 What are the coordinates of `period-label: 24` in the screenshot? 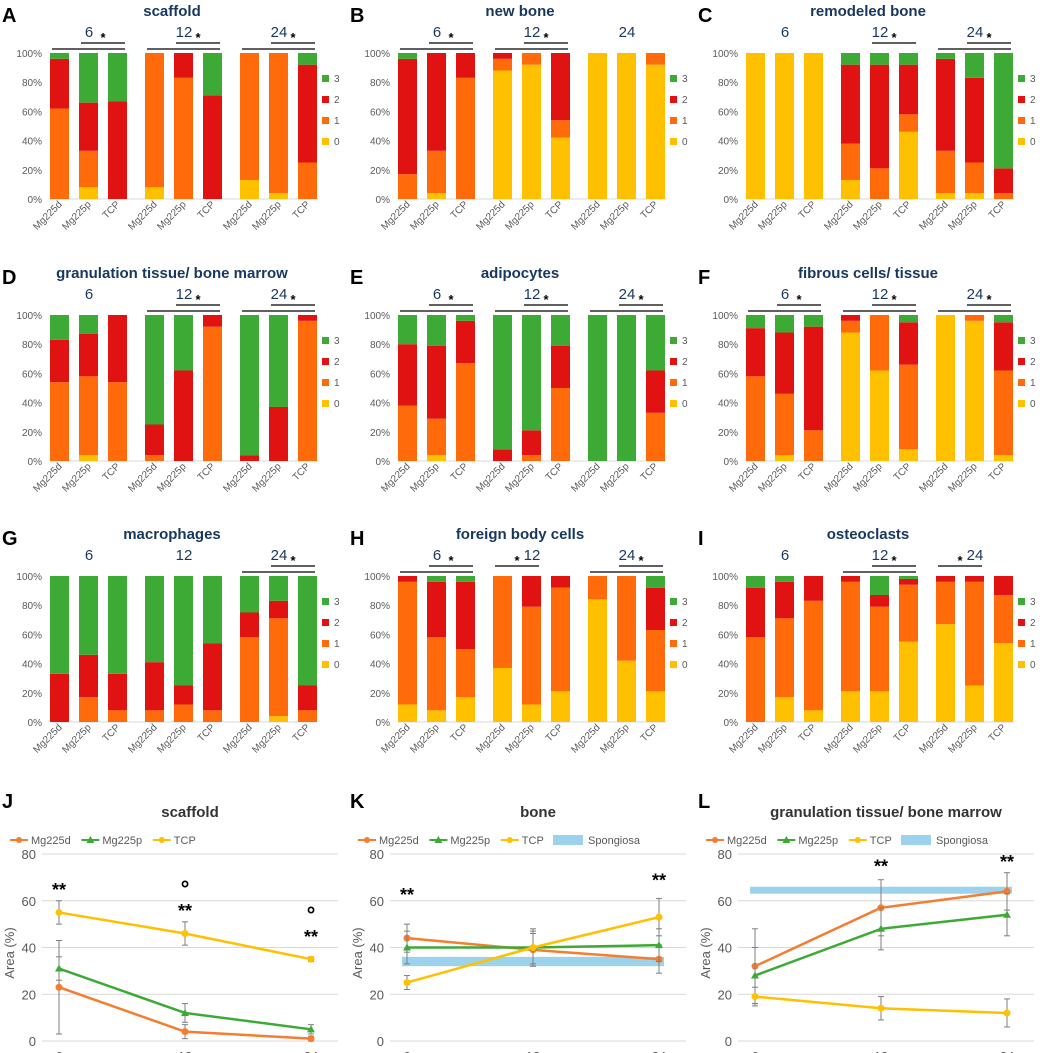 It's located at (627, 555).